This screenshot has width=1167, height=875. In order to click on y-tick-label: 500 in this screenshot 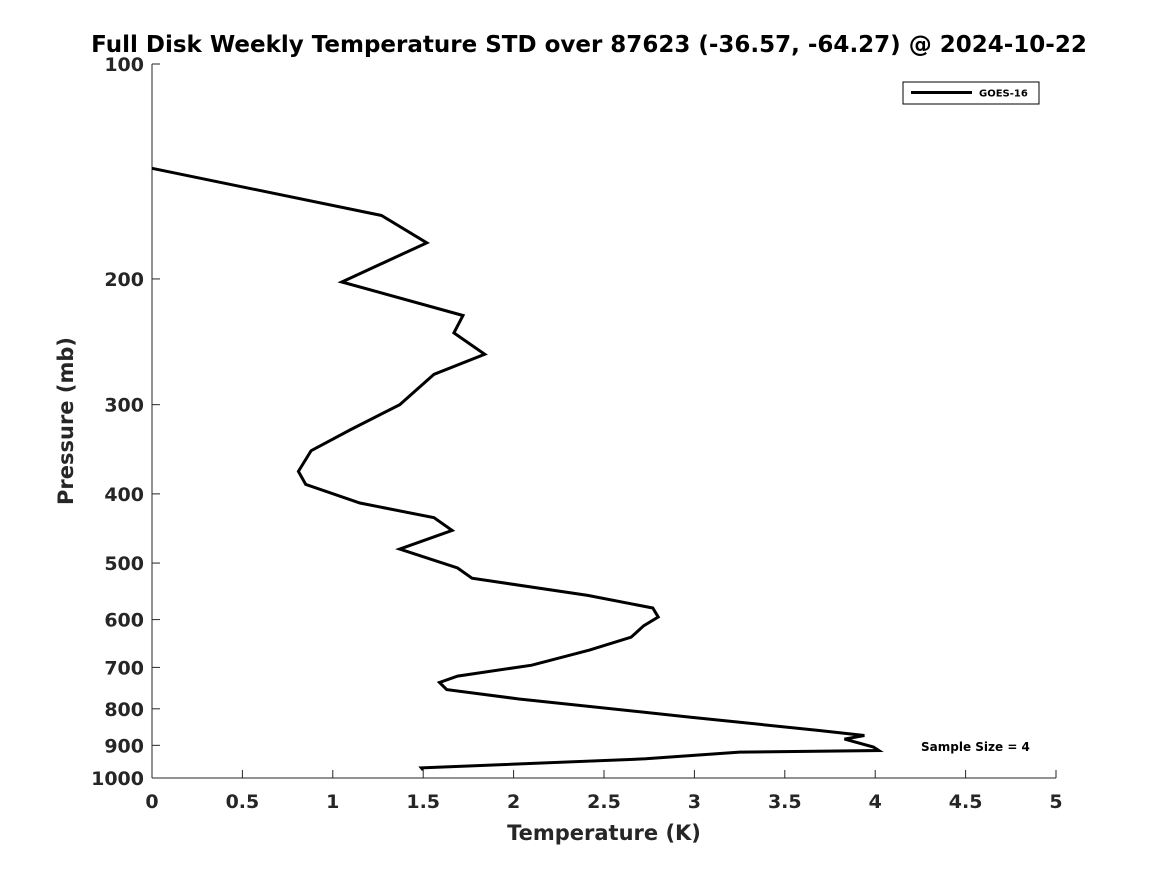, I will do `click(124, 564)`.